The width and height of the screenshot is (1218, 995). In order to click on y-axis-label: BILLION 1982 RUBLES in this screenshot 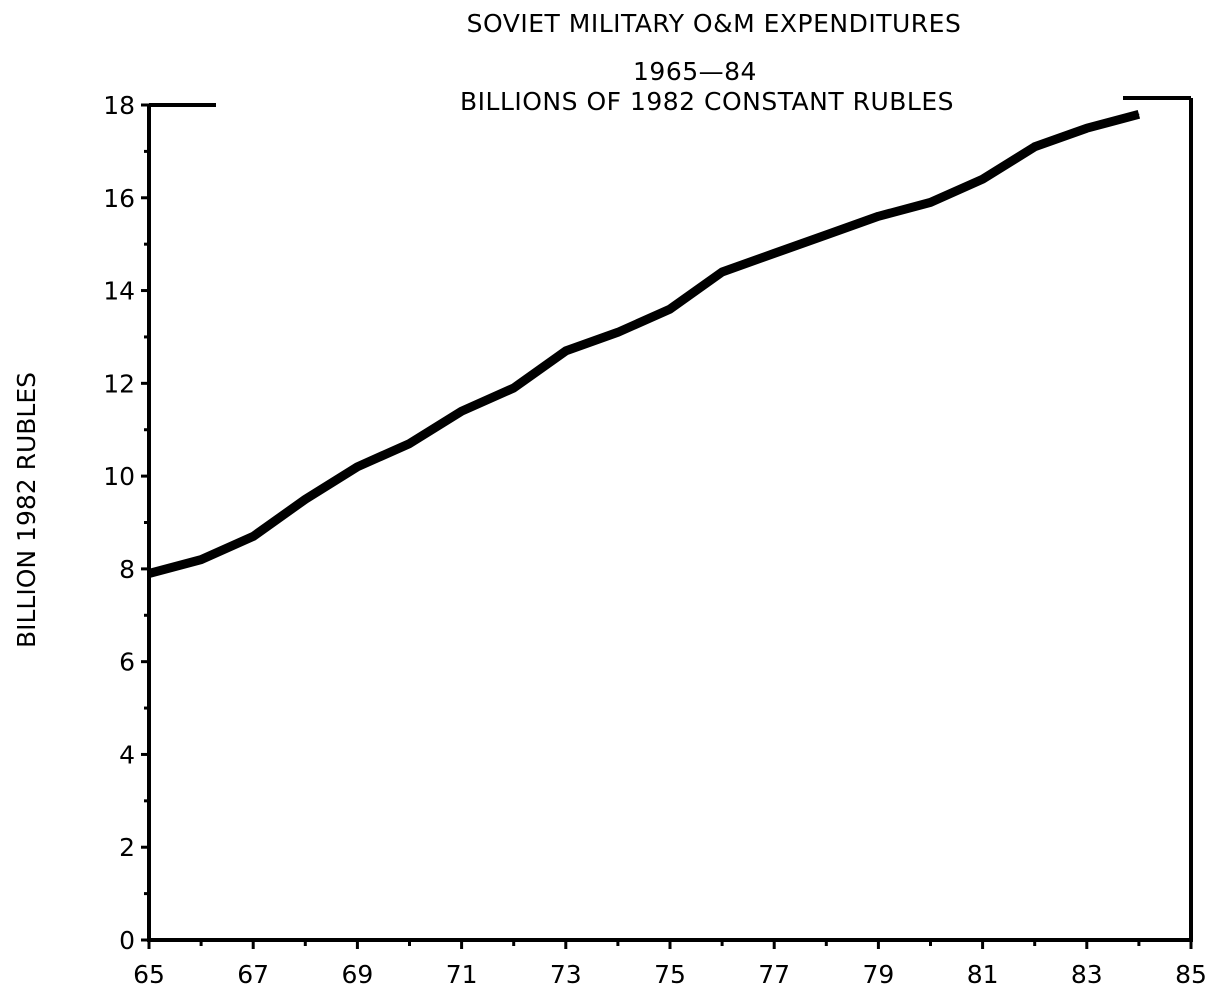, I will do `click(26, 510)`.